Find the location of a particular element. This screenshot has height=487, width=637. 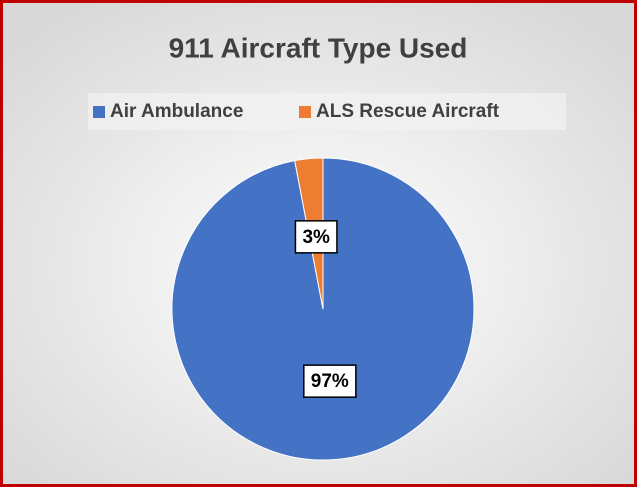

data-label-text: 97% is located at coordinates (330, 381).